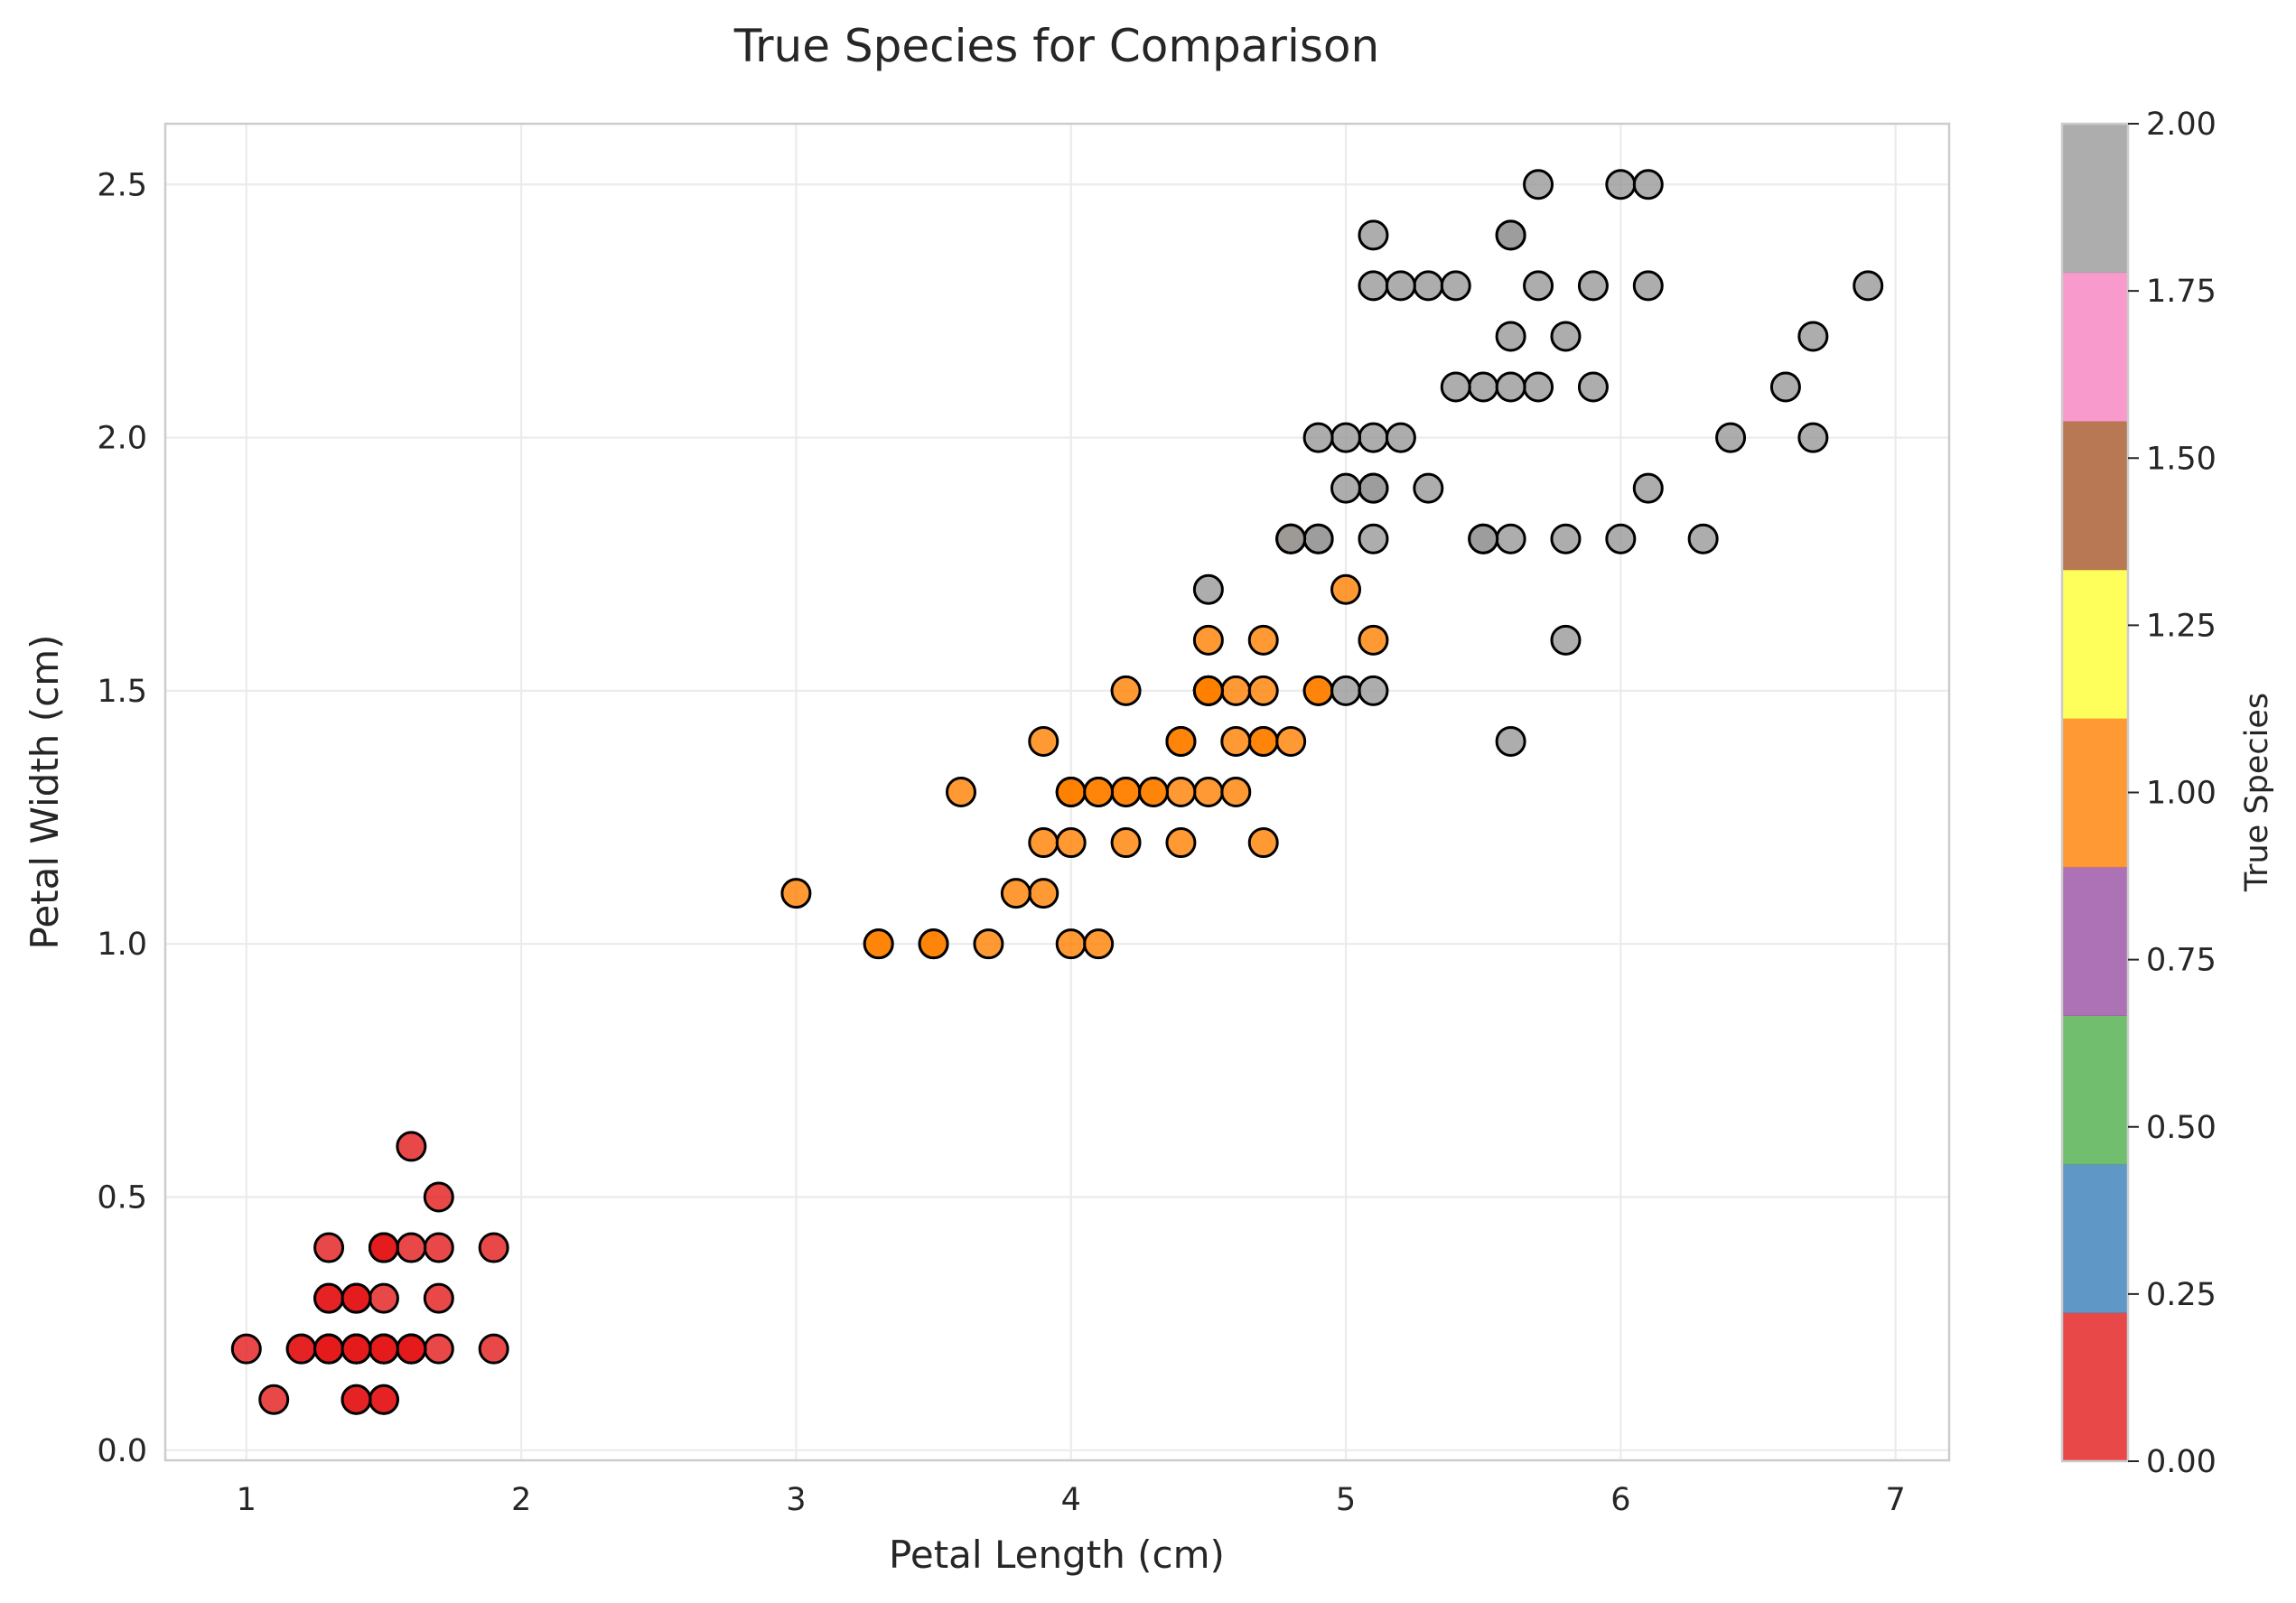 The height and width of the screenshot is (1603, 2296). What do you see at coordinates (1056, 46) in the screenshot?
I see `chart-title: True Species for Comparison` at bounding box center [1056, 46].